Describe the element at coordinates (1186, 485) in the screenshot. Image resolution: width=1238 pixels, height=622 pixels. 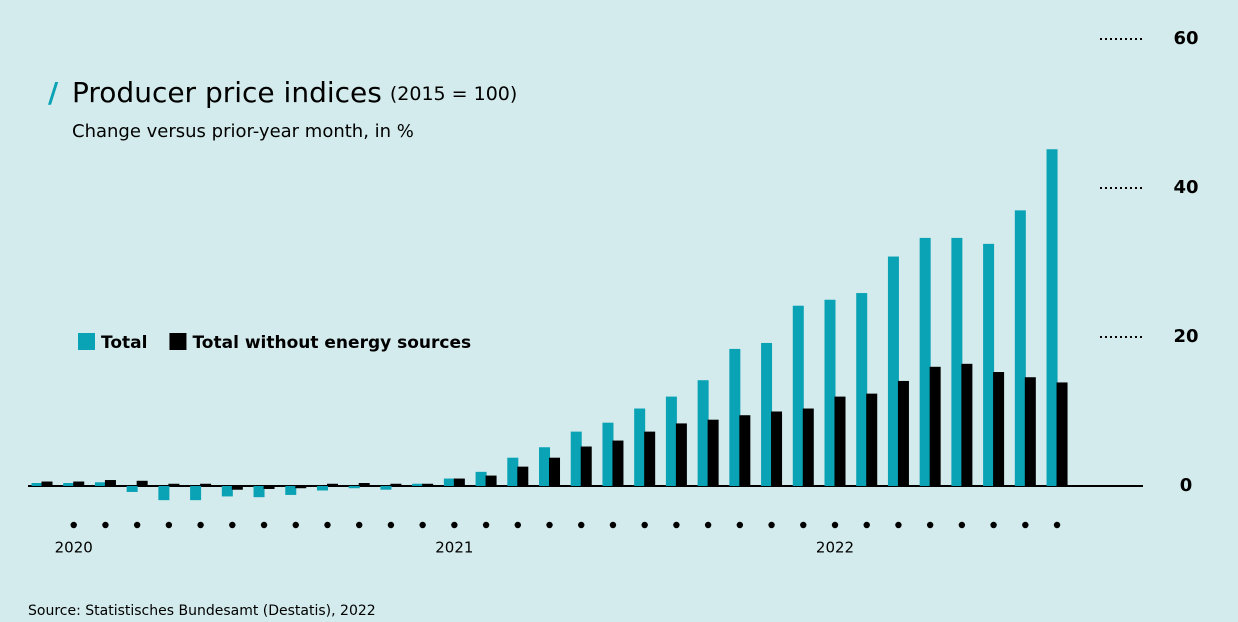
I see `y-tick-label: 0` at that location.